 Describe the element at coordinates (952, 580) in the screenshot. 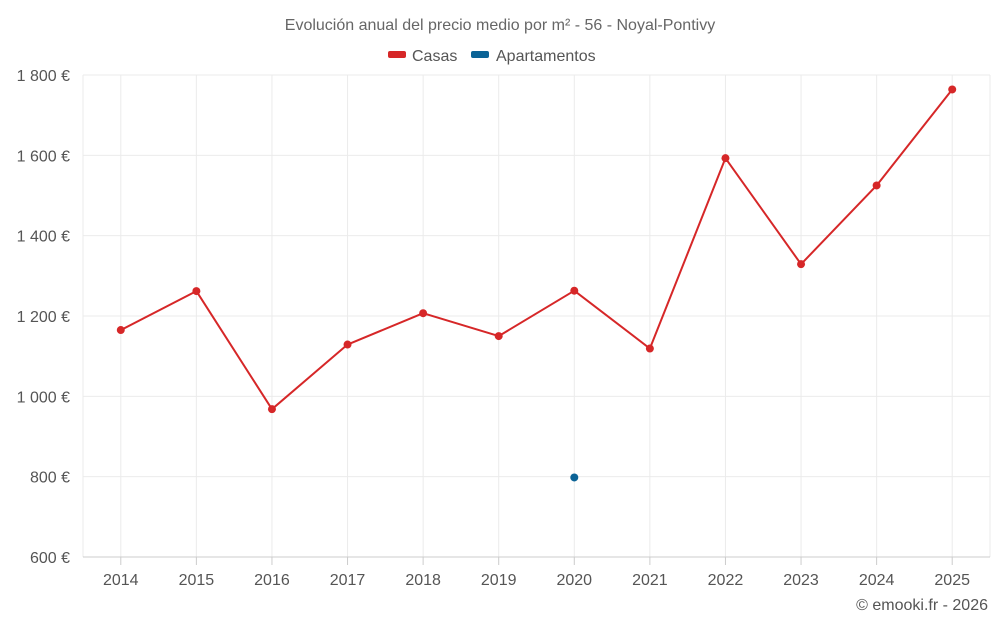

I see `x-tick-label: 2025` at that location.